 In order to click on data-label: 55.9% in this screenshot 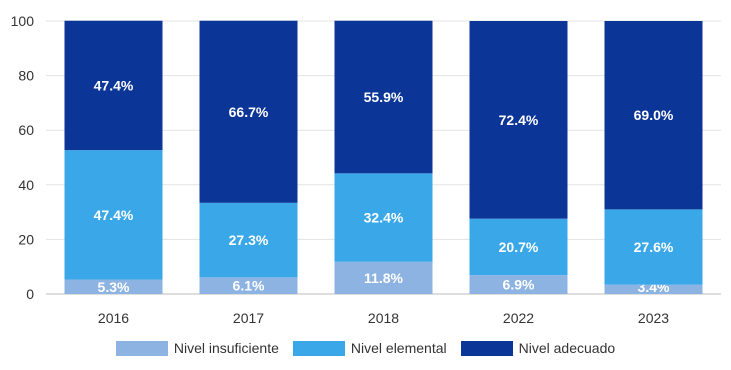, I will do `click(384, 97)`.